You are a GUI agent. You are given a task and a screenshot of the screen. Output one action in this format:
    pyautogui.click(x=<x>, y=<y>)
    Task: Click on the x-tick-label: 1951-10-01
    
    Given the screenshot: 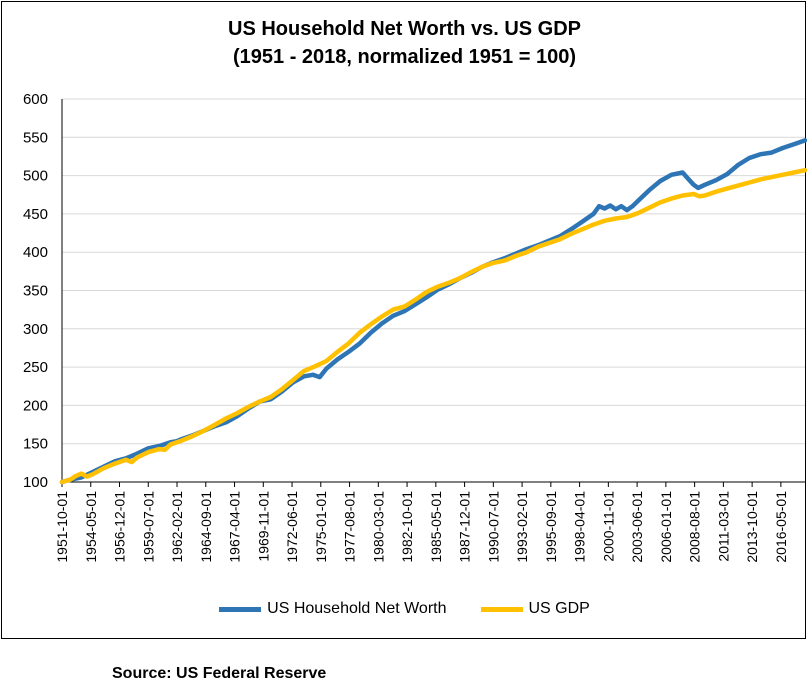 What is the action you would take?
    pyautogui.click(x=62, y=527)
    